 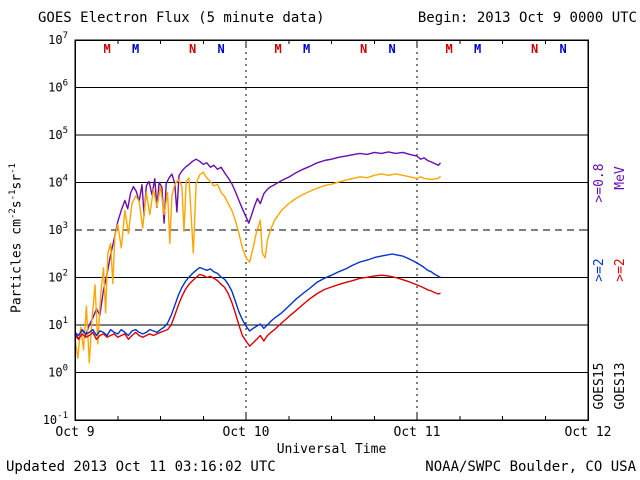 I want to click on right-label-goes15: GOES15, so click(x=599, y=386).